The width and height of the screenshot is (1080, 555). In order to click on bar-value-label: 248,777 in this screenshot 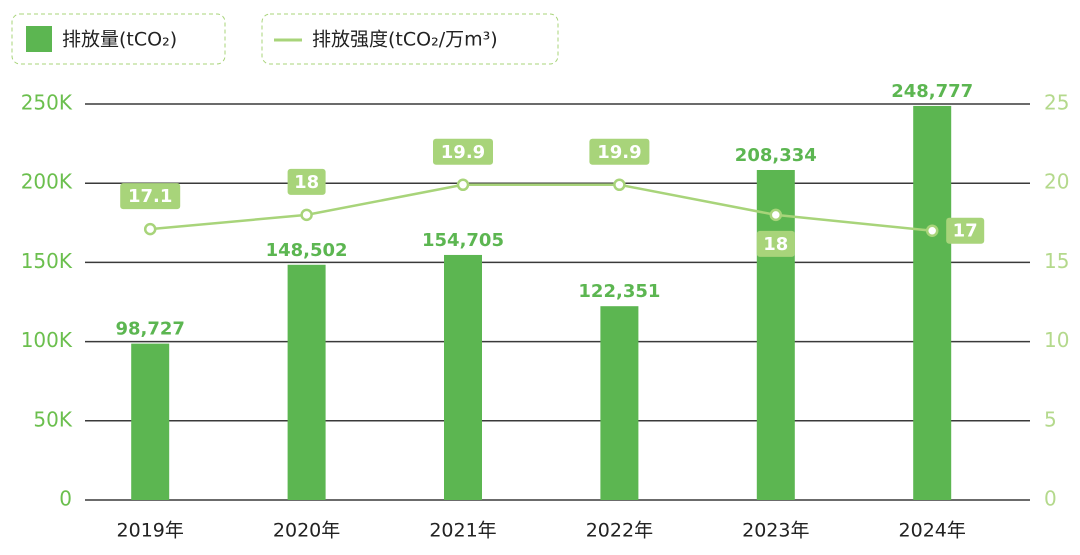, I will do `click(932, 91)`.